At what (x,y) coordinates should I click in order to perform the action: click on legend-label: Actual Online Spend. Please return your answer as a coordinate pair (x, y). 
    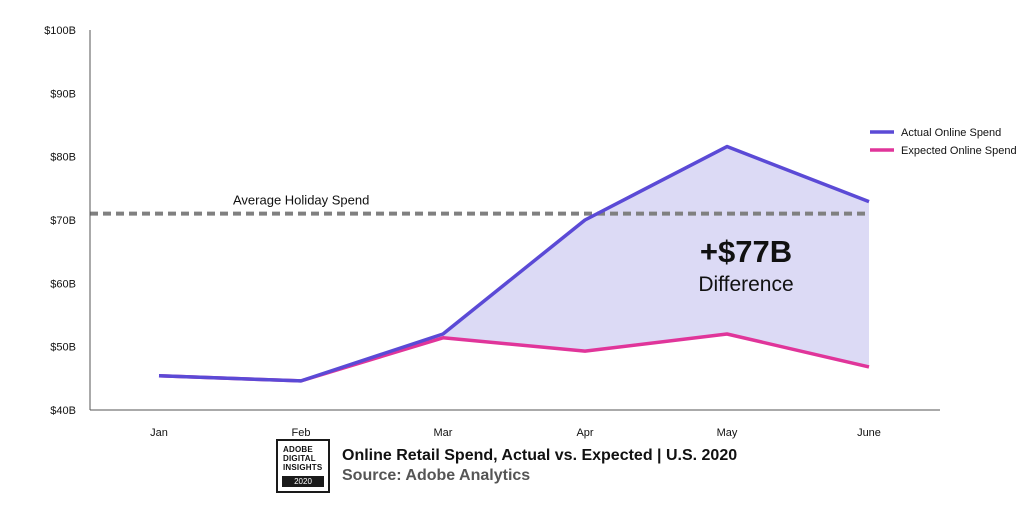
    Looking at the image, I should click on (951, 133).